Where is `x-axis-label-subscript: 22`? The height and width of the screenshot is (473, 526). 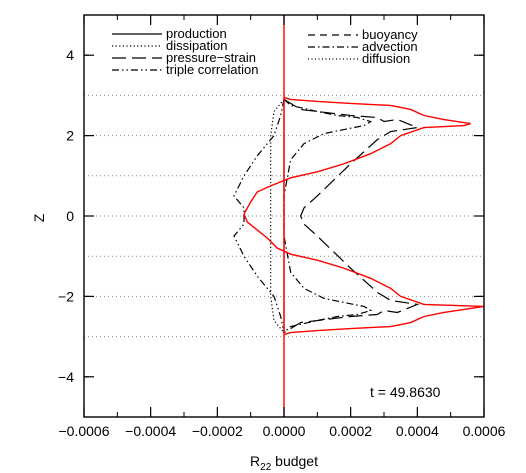
x-axis-label-subscript: 22 is located at coordinates (266, 467).